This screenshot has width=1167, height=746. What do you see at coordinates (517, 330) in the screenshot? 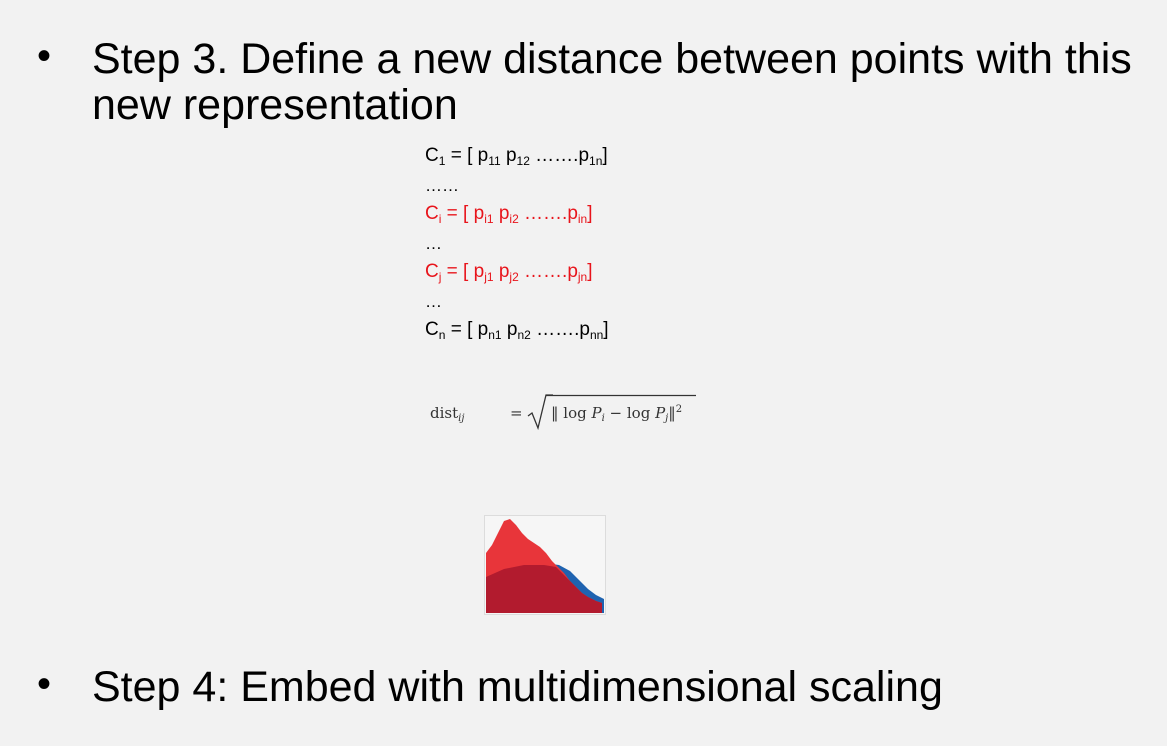
I see `matrix-row-cn: Cn = [ pn1 pn2 …….pnn]` at bounding box center [517, 330].